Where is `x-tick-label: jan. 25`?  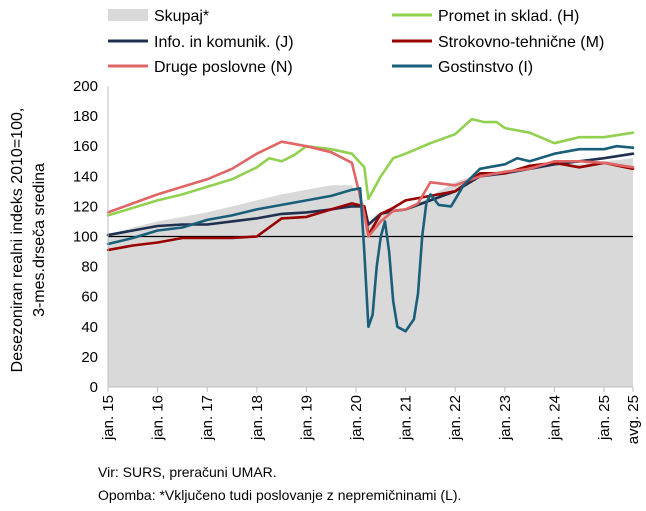
x-tick-label: jan. 25 is located at coordinates (604, 418).